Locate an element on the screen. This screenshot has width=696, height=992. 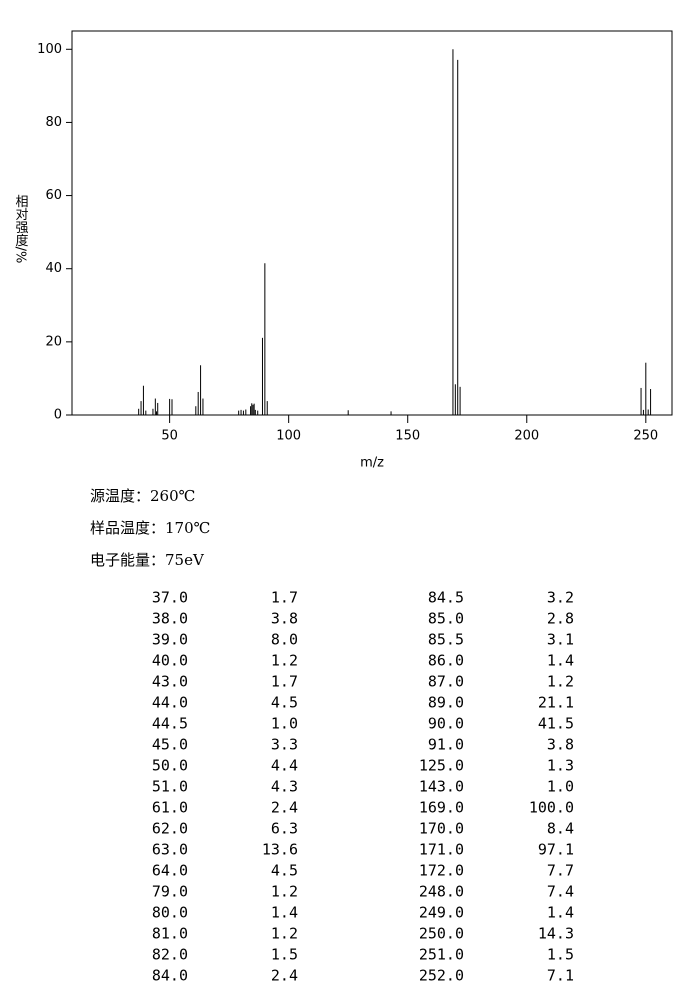
table-mz: 91.0 is located at coordinates (446, 745).